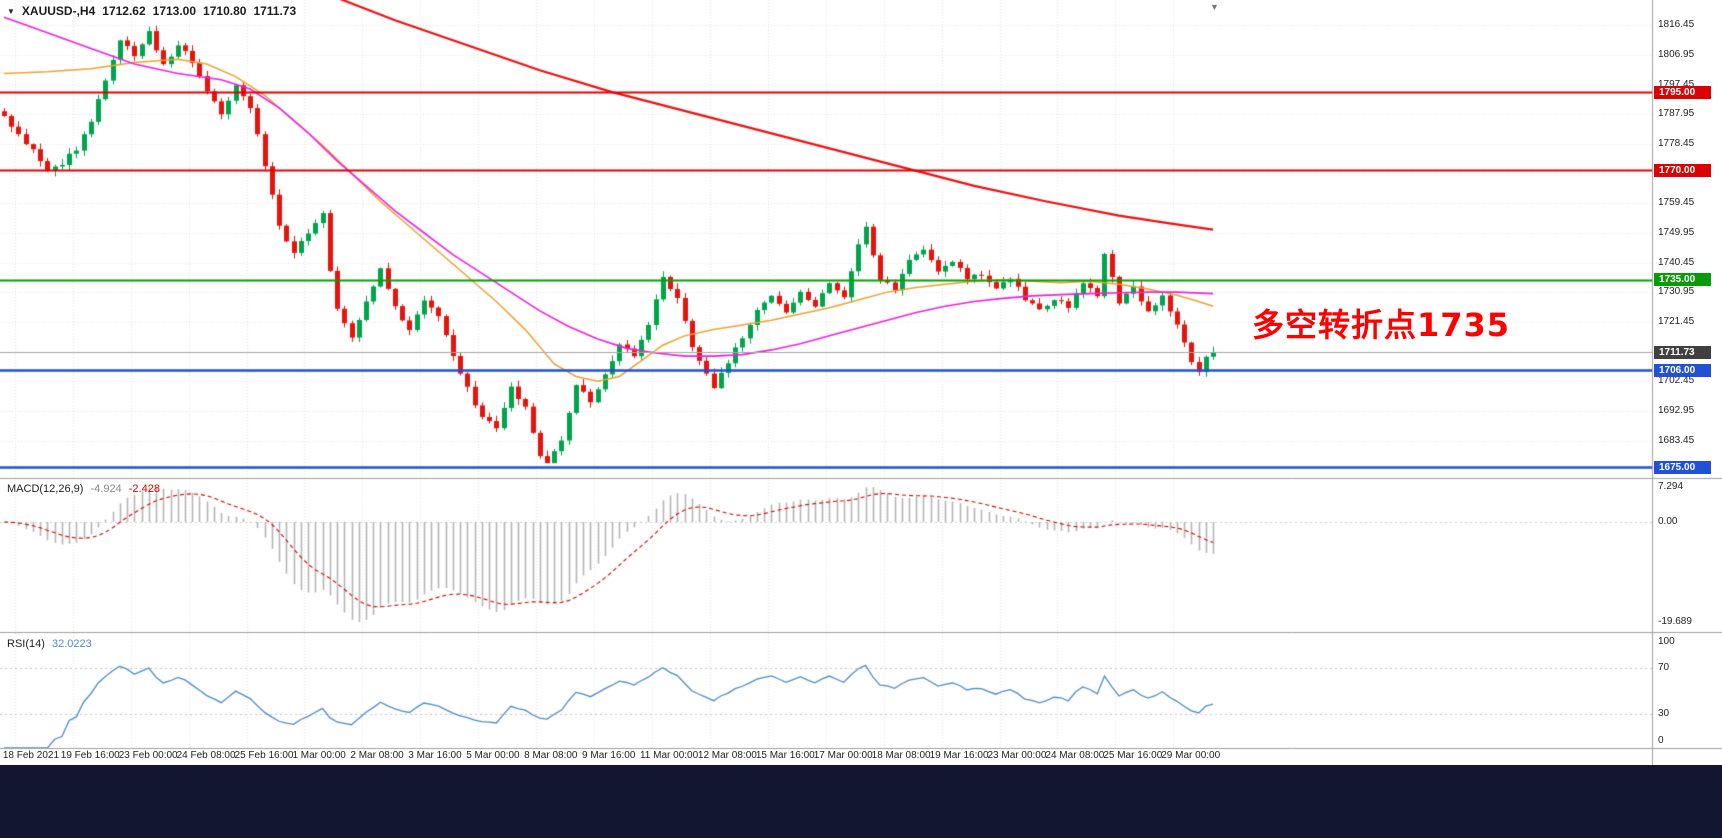 Image resolution: width=1722 pixels, height=838 pixels. What do you see at coordinates (1668, 521) in the screenshot?
I see `macd-axis-label: 0.00` at bounding box center [1668, 521].